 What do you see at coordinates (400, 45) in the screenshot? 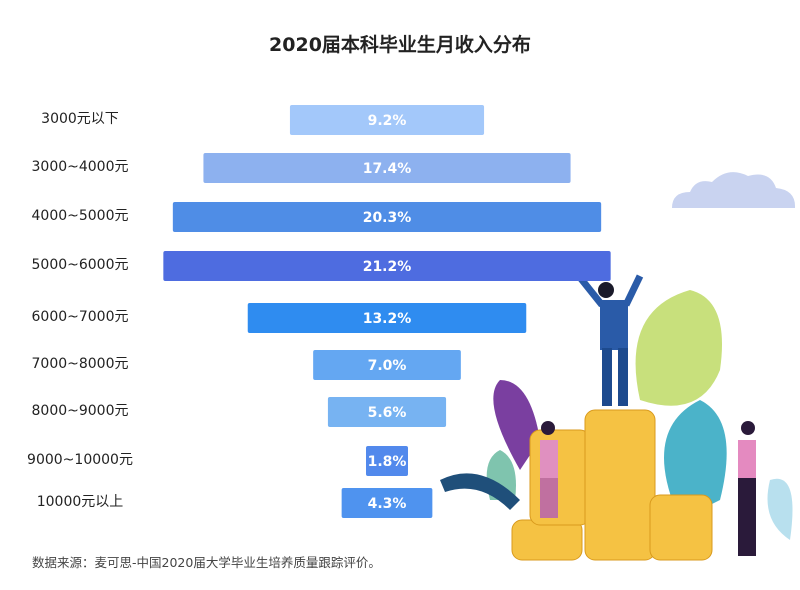
I see `chart-title: 2020届本科毕业生月收入分布` at bounding box center [400, 45].